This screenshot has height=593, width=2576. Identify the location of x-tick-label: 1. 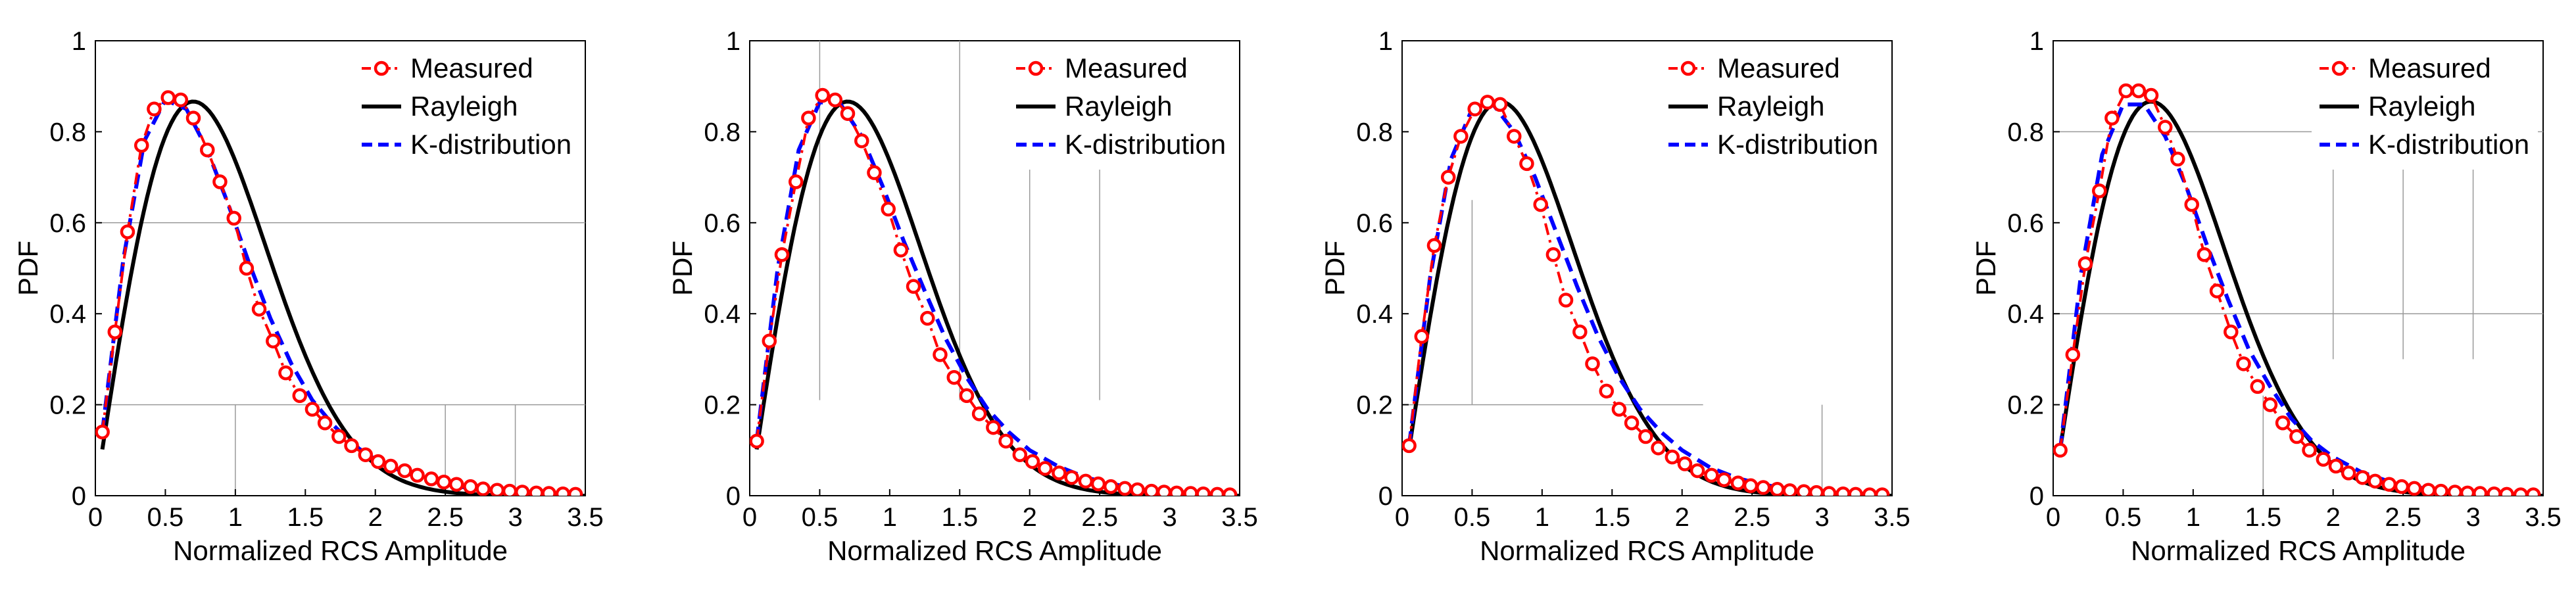
(1542, 517).